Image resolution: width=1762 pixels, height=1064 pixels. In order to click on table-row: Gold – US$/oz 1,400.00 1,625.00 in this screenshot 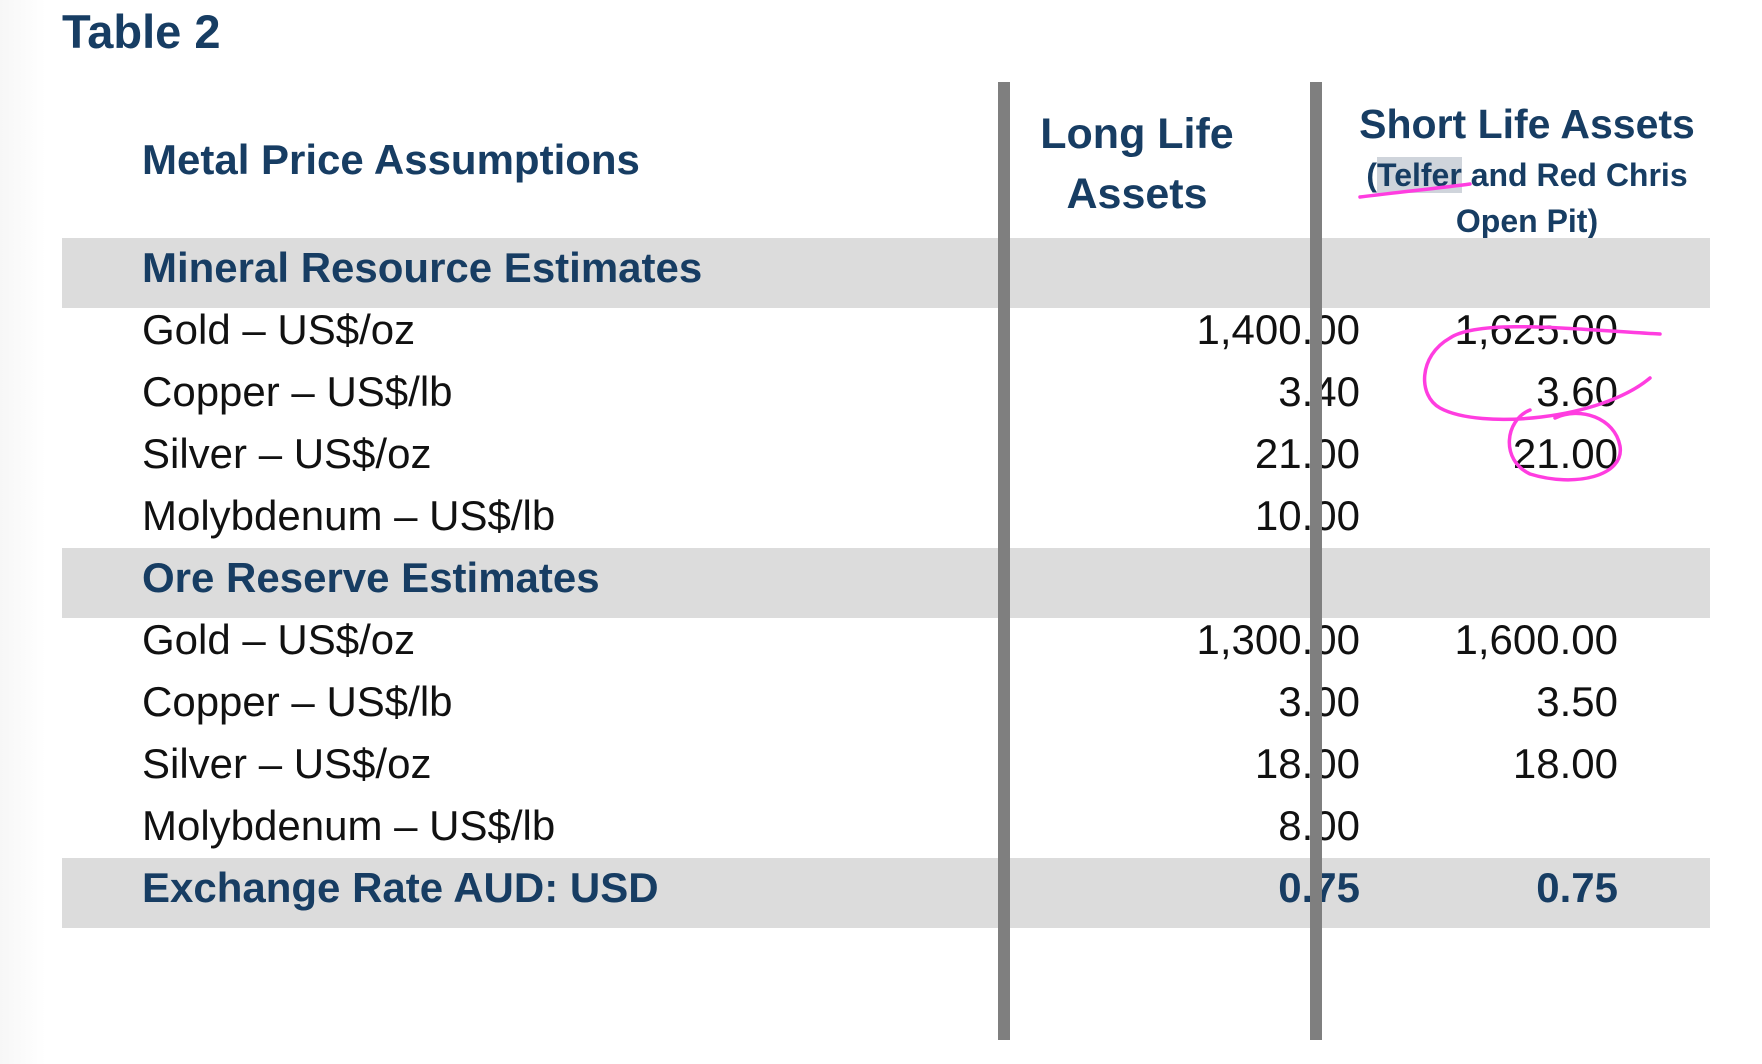, I will do `click(886, 335)`.